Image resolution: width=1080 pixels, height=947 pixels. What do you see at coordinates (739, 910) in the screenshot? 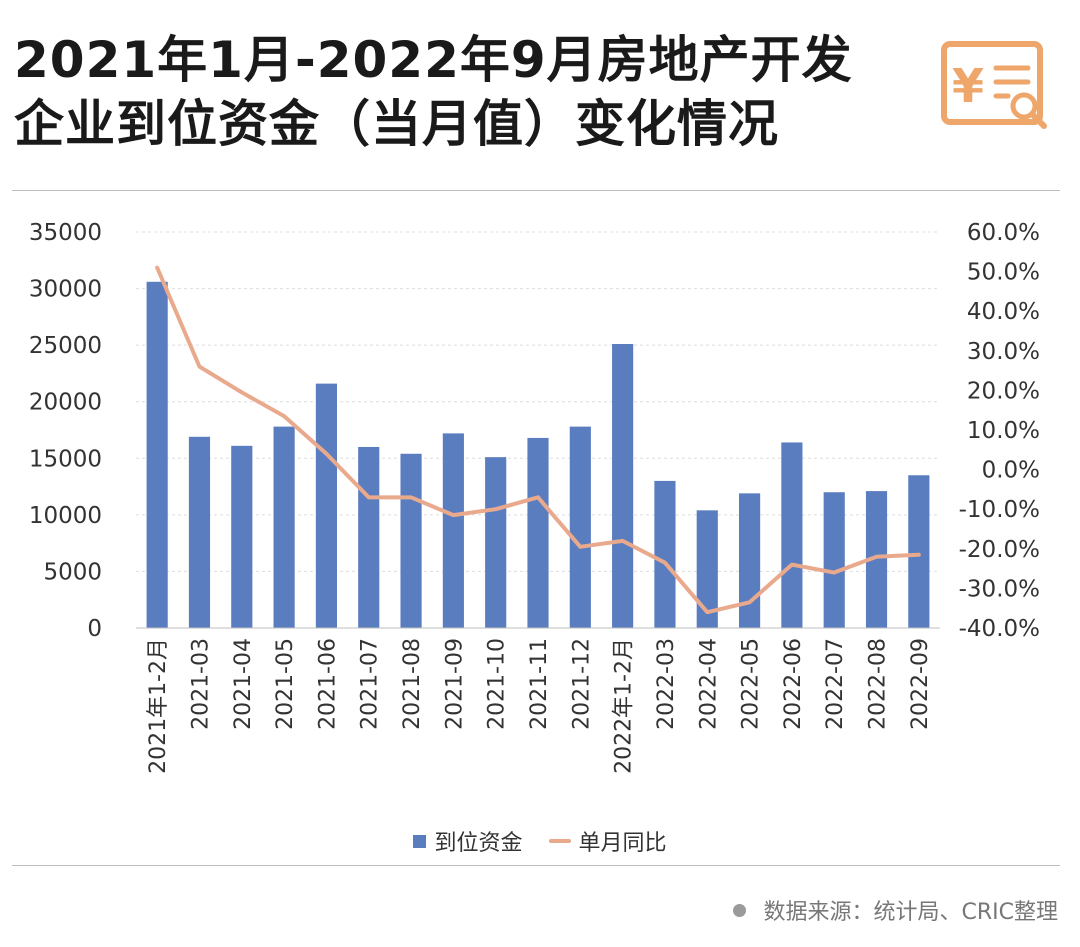
I see `bullet-icon` at bounding box center [739, 910].